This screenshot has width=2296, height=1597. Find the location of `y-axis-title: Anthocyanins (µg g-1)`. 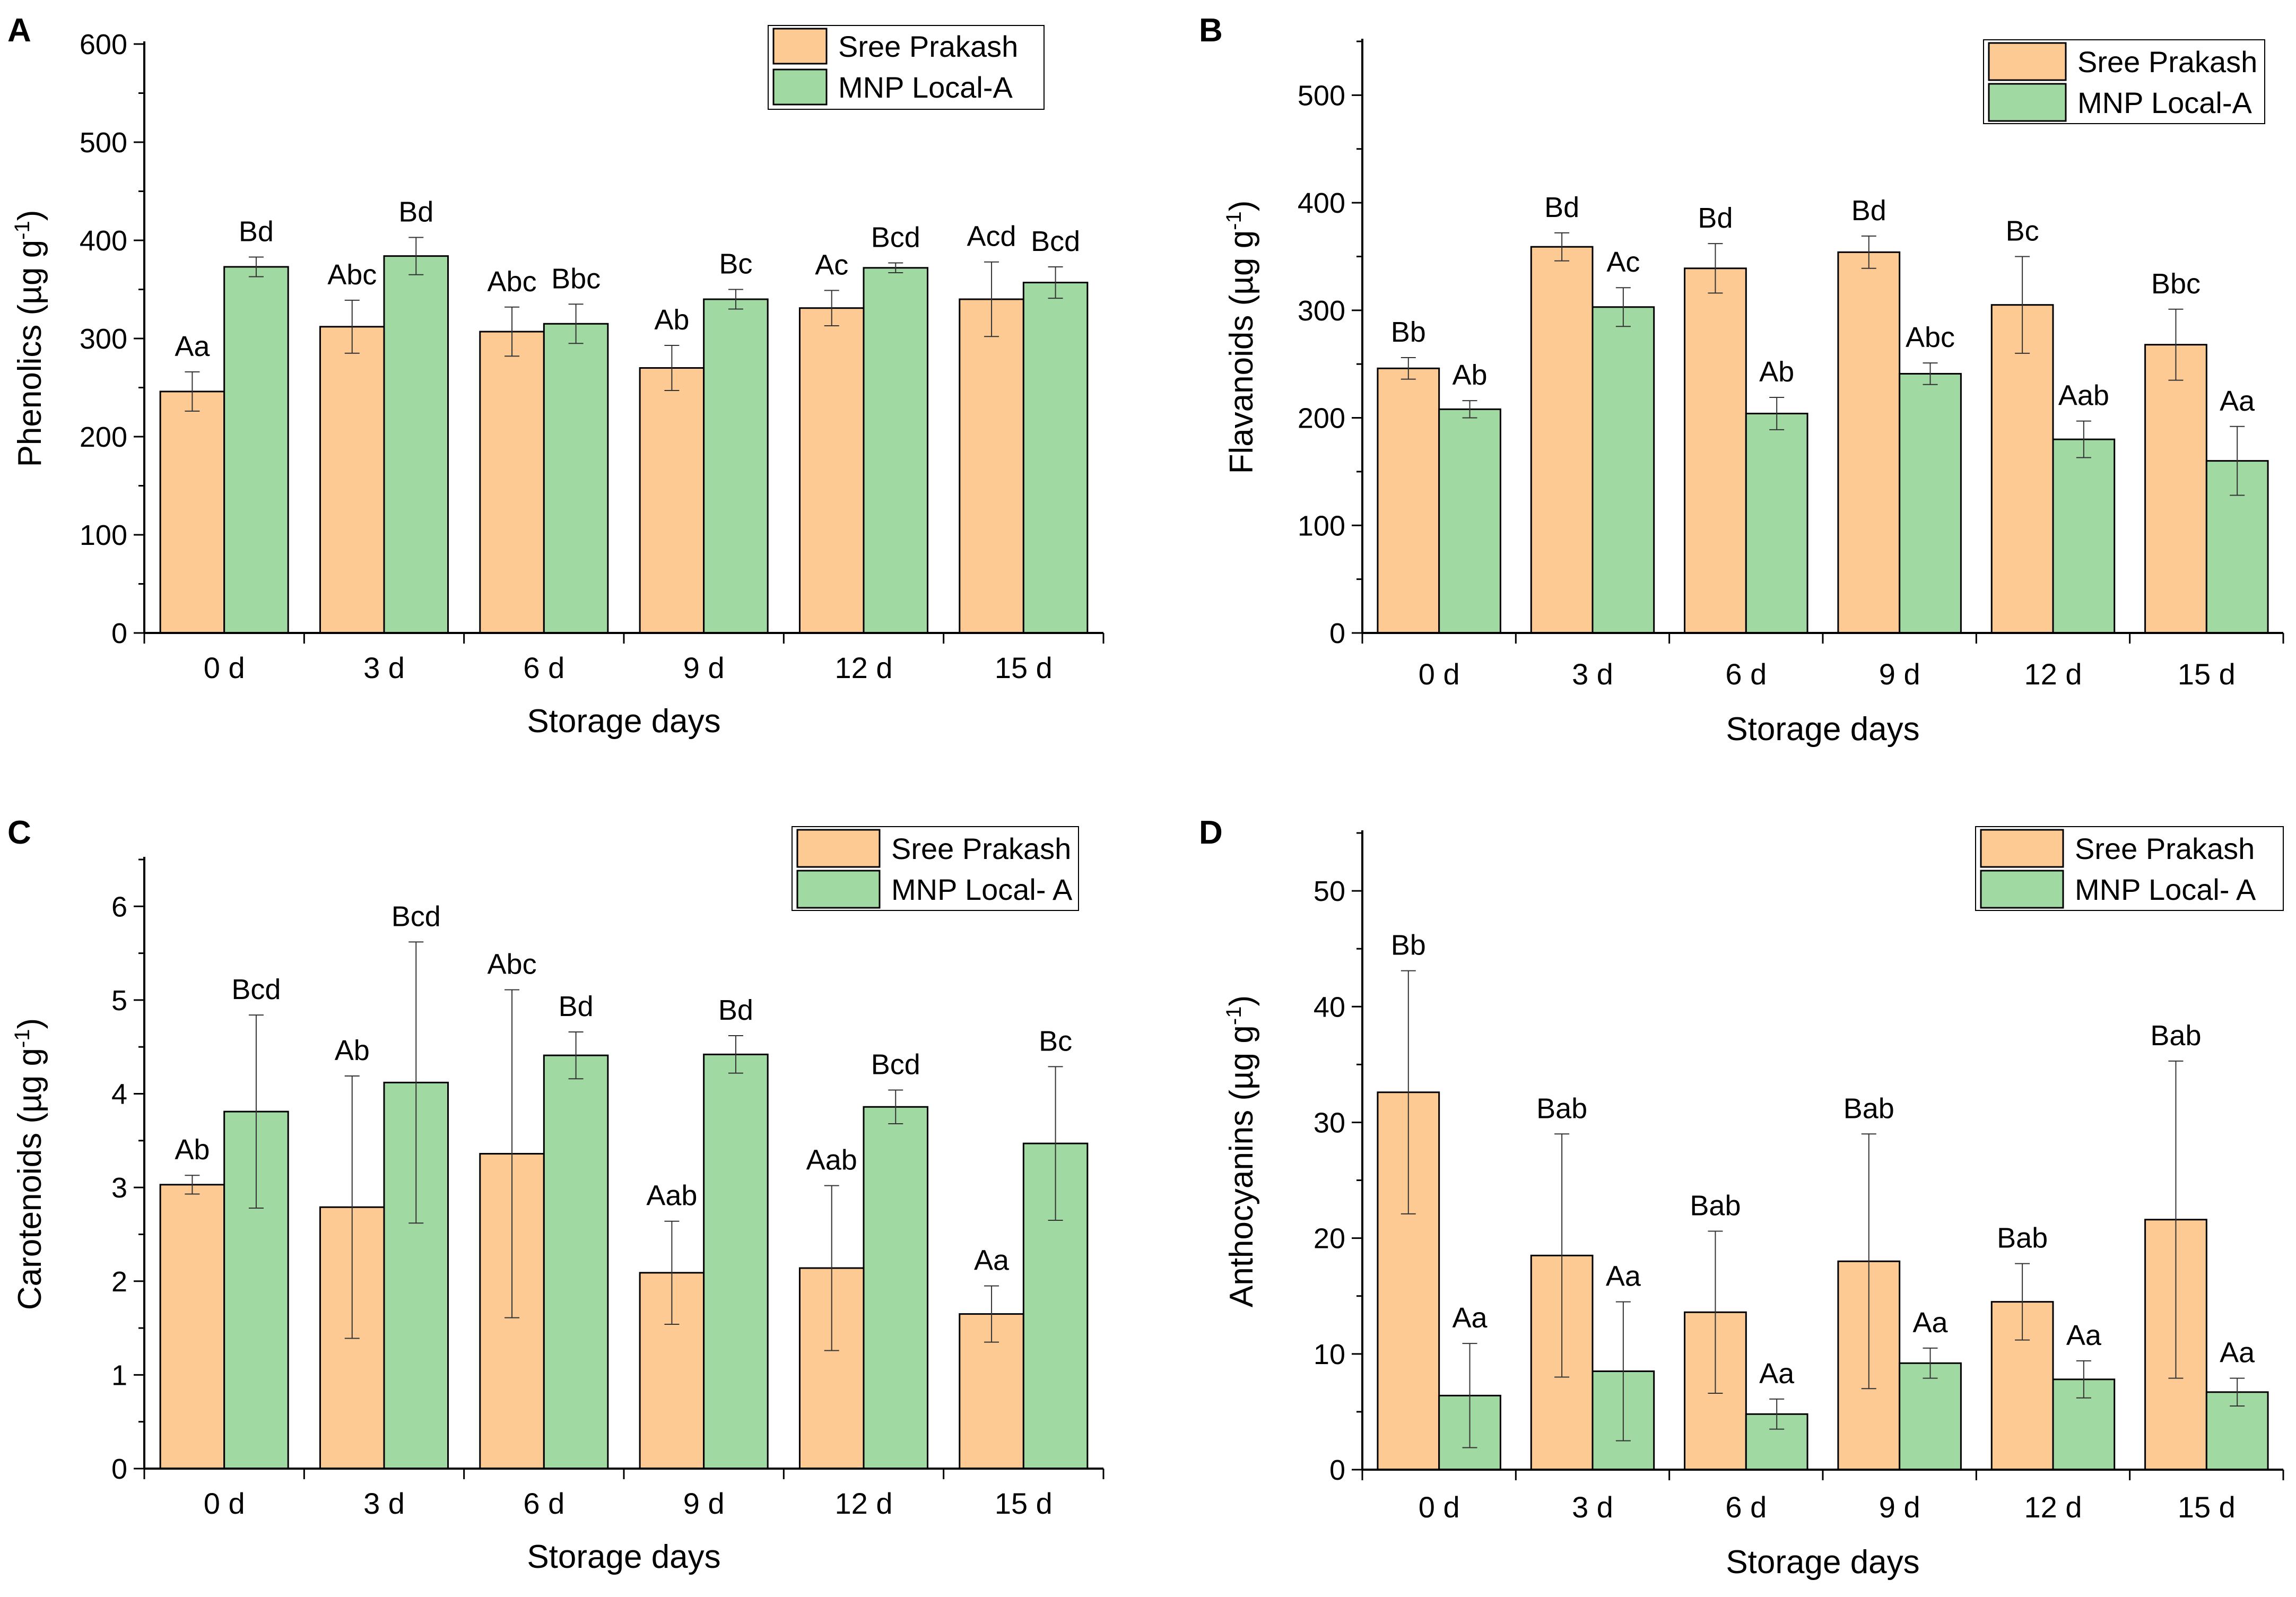

y-axis-title: Anthocyanins (µg g-1) is located at coordinates (1241, 1151).